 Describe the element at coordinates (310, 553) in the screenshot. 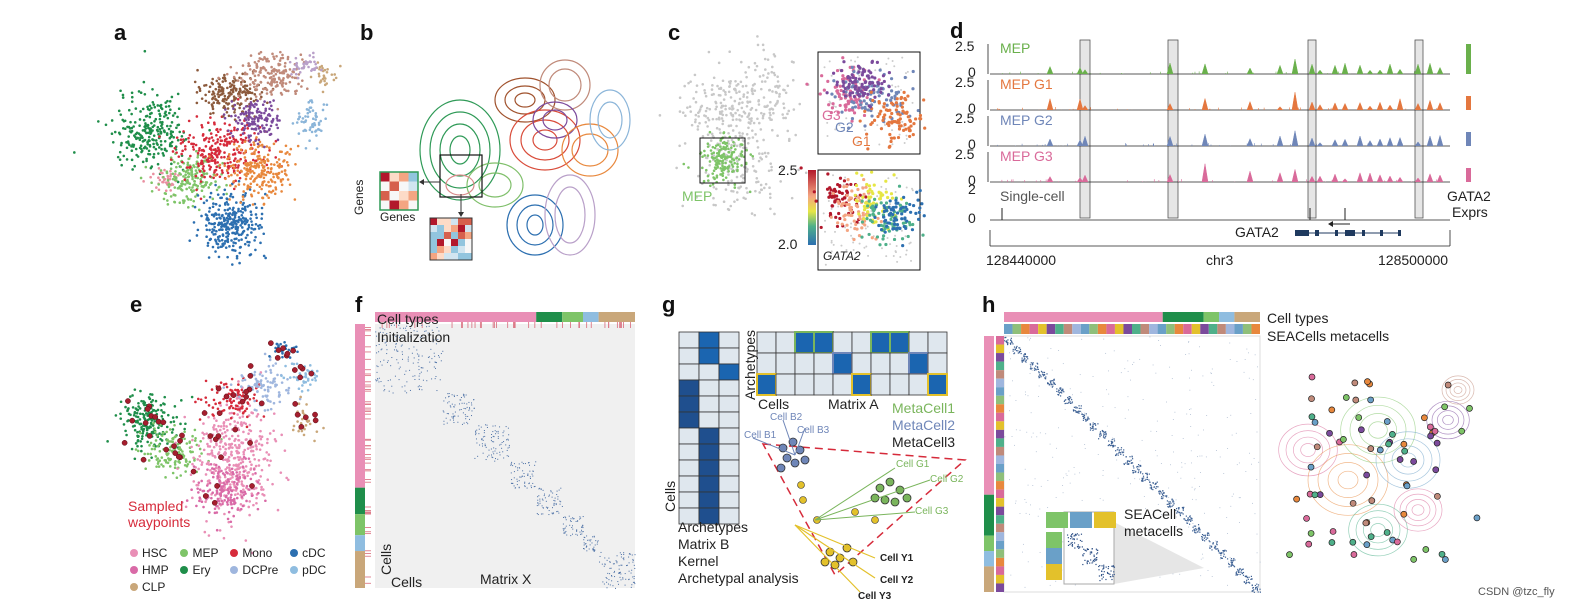

I see `legend-item: cDC` at that location.